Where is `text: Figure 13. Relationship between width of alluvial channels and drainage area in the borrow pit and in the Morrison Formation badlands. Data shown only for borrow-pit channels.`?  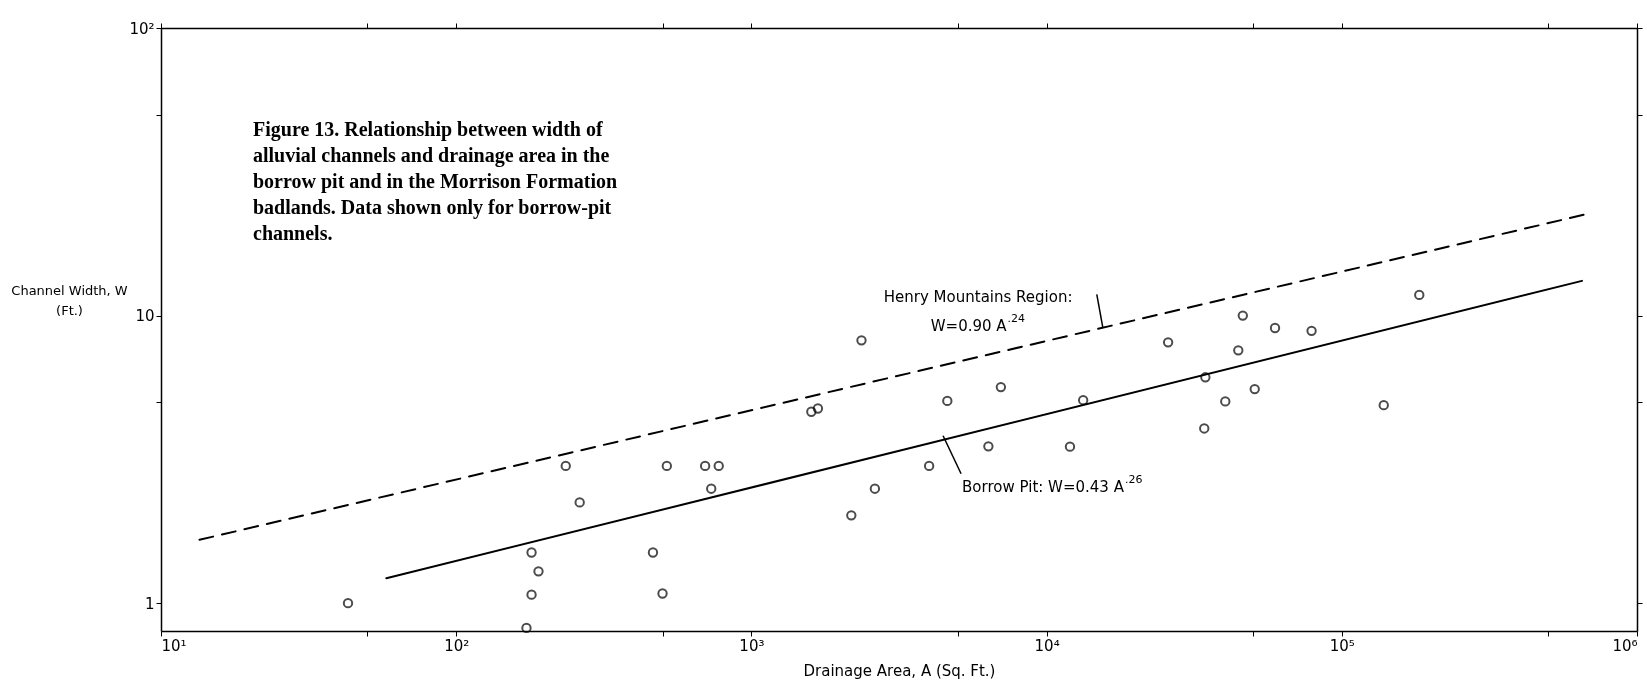 text: Figure 13. Relationship between width of alluvial channels and drainage area in the borrow pit and in the Morrison Formation badlands. Data shown only for borrow-pit channels. is located at coordinates (435, 181).